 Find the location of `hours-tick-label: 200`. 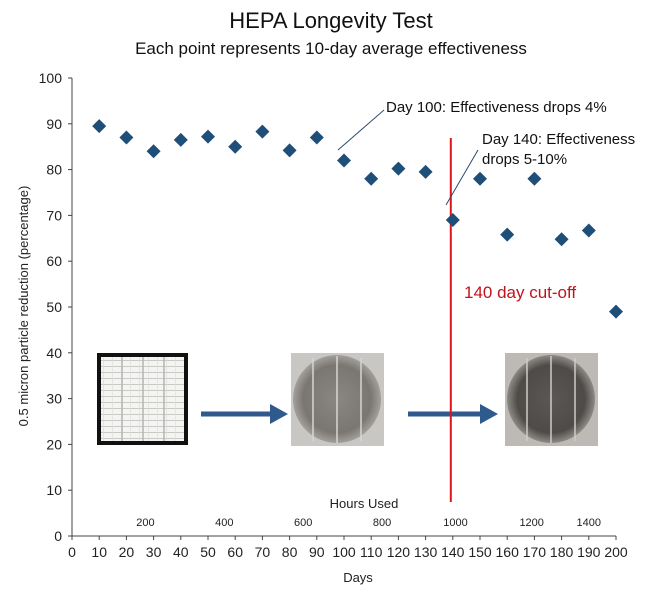

hours-tick-label: 200 is located at coordinates (145, 523).